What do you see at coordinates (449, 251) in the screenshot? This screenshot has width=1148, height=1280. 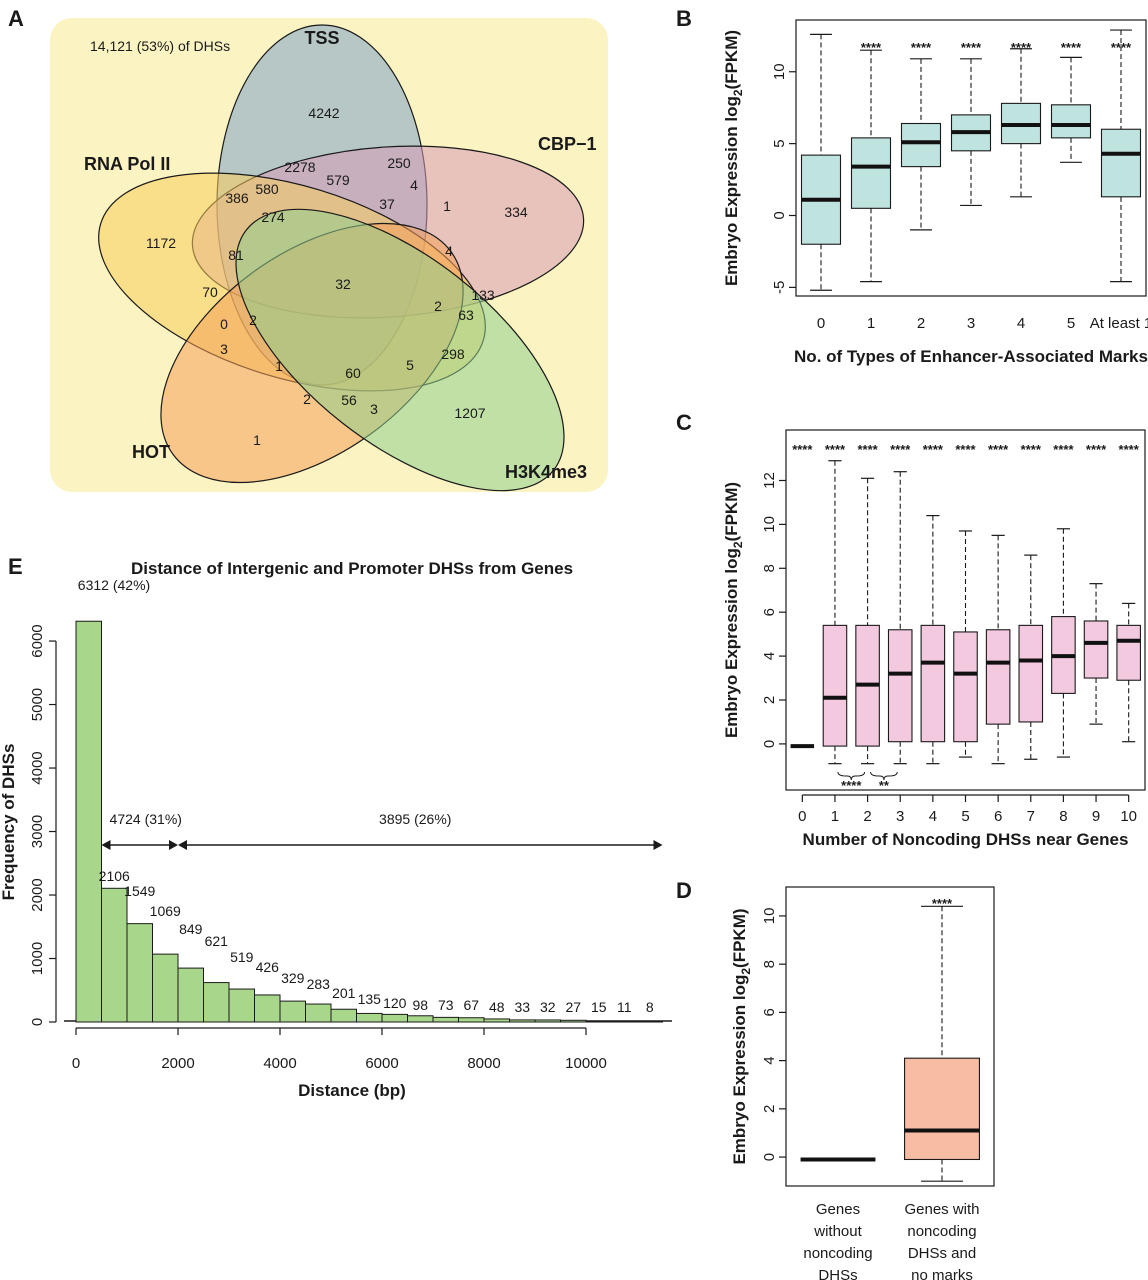 I see `venn-count-15: 4` at bounding box center [449, 251].